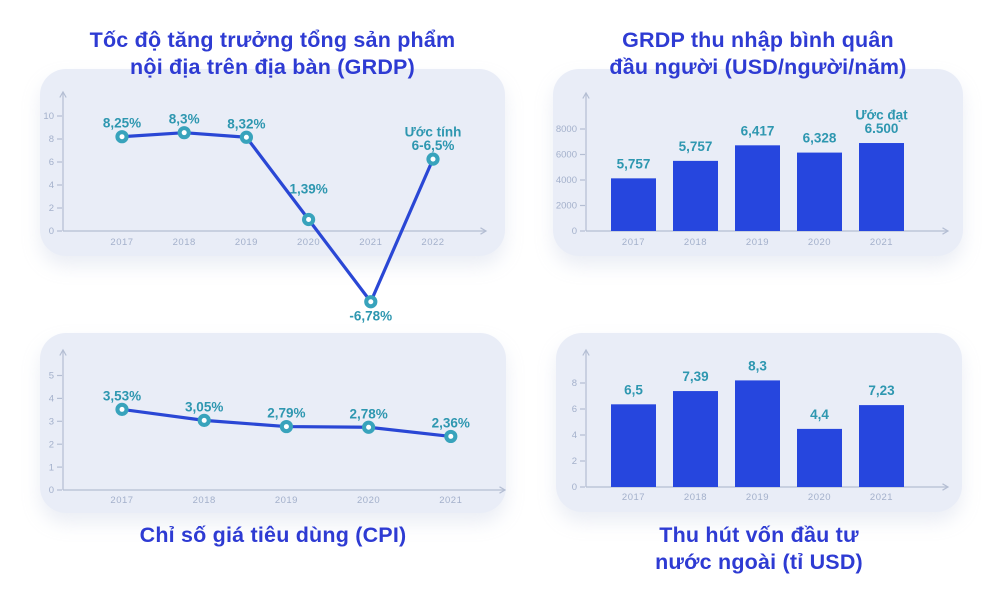 This screenshot has height=600, width=1000. Describe the element at coordinates (272, 67) in the screenshot. I see `title-line: nội địa trên địa bàn (GRDP)` at that location.